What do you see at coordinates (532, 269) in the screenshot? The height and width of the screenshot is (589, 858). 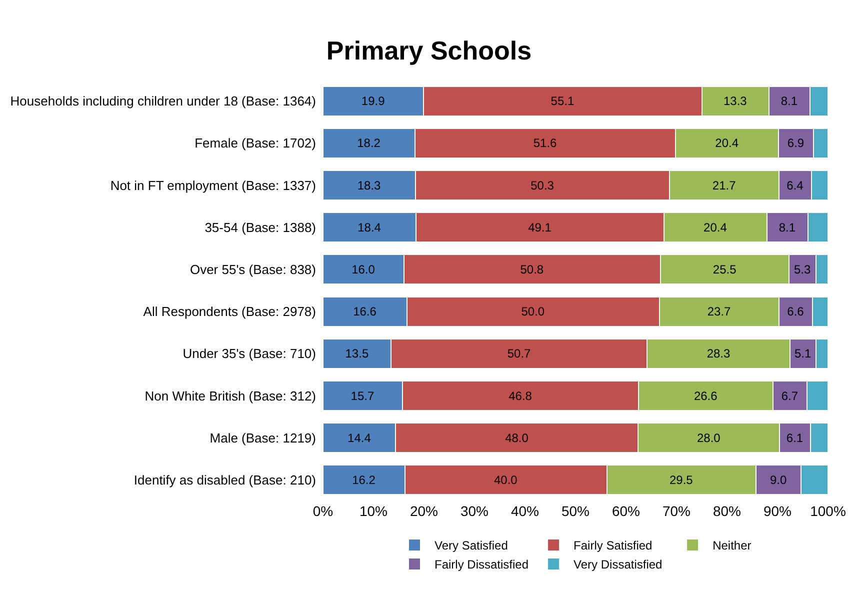 I see `data-label: 50.8` at bounding box center [532, 269].